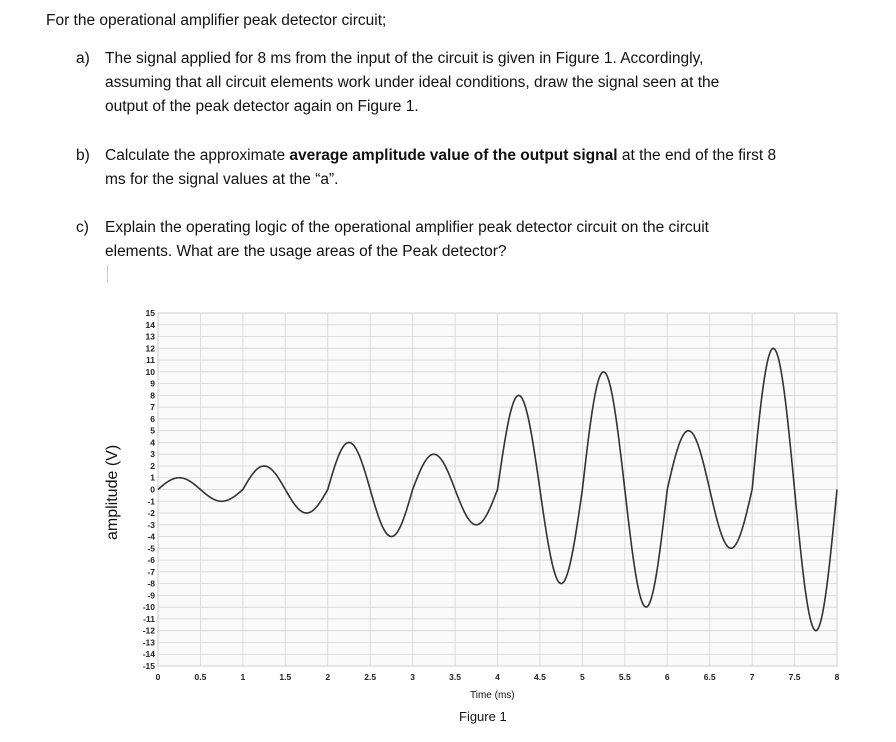 This screenshot has height=742, width=896. Describe the element at coordinates (370, 677) in the screenshot. I see `x-tick-label: 2.5` at that location.